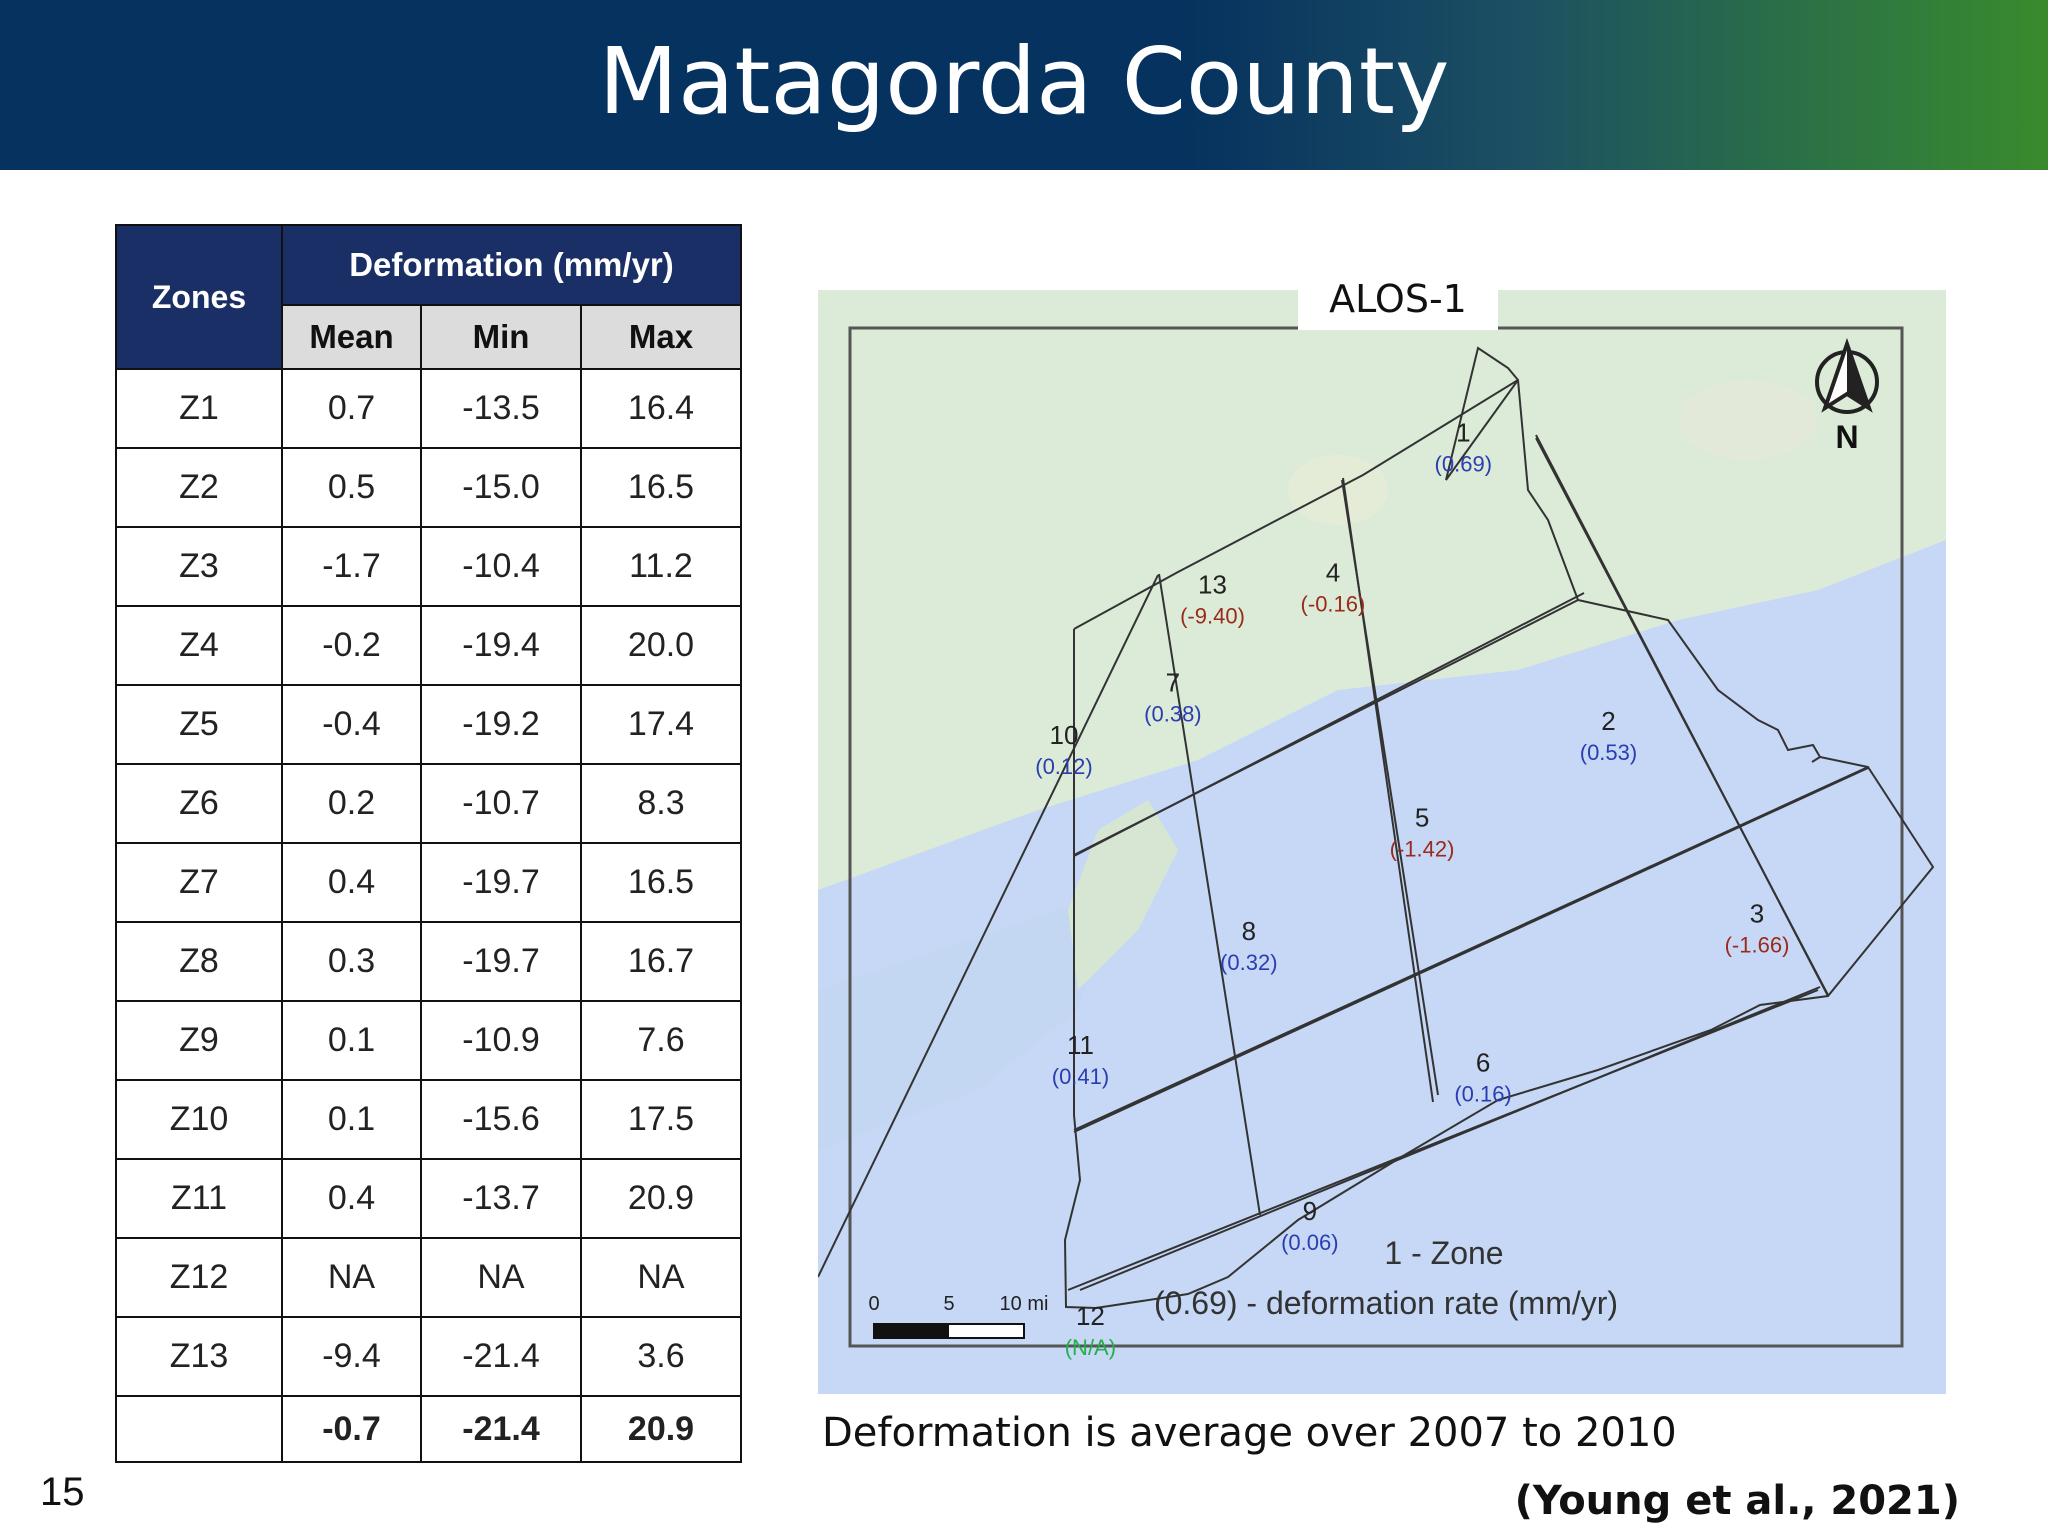 The image size is (2048, 1536). What do you see at coordinates (428, 1040) in the screenshot?
I see `table-row: Z9 0.1 -10.9 7.6` at bounding box center [428, 1040].